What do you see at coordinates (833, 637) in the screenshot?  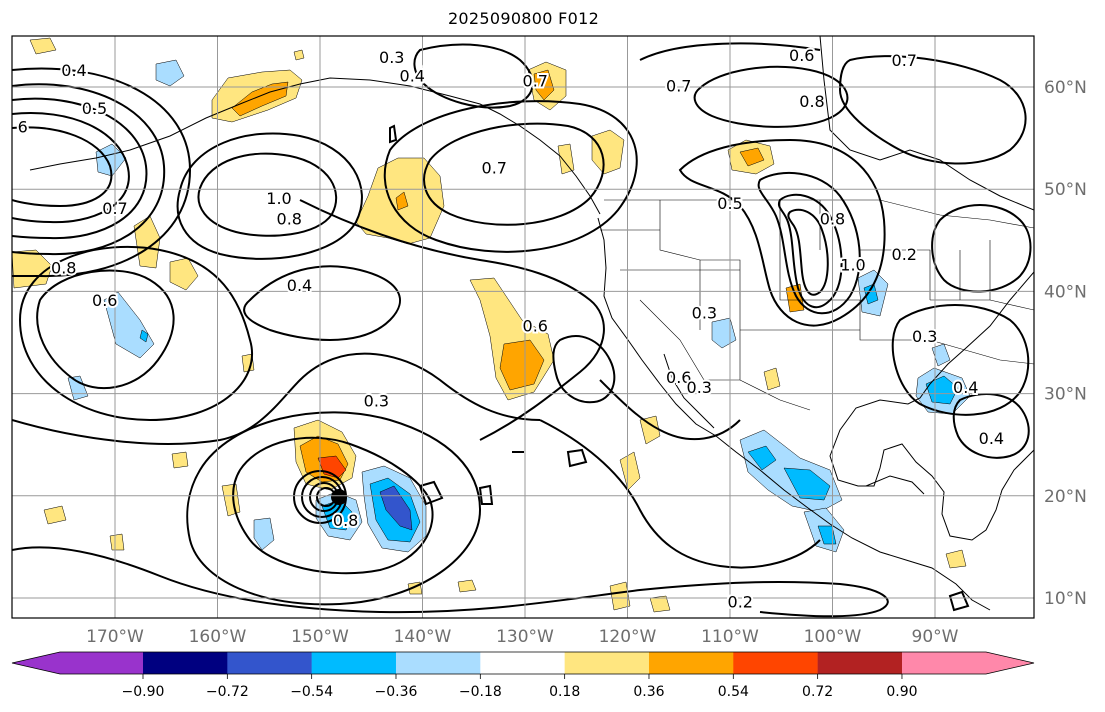 I see `longitude-label: 100°W` at bounding box center [833, 637].